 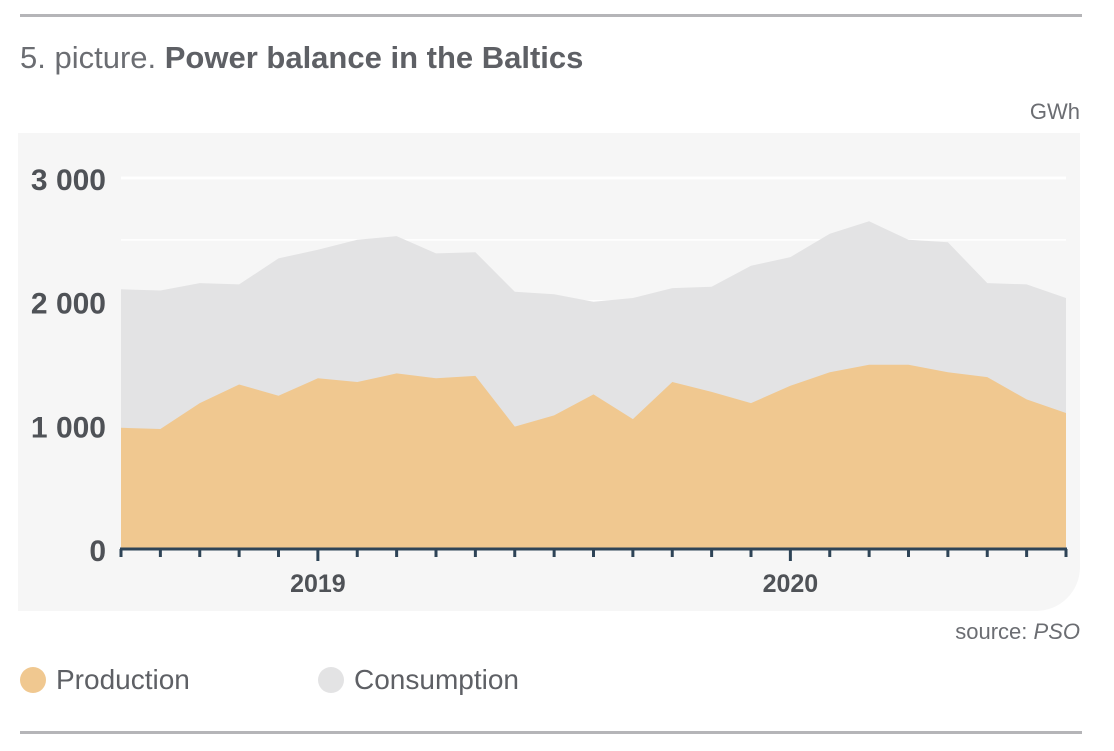 What do you see at coordinates (88, 57) in the screenshot?
I see `title-prefix: 5. picture.` at bounding box center [88, 57].